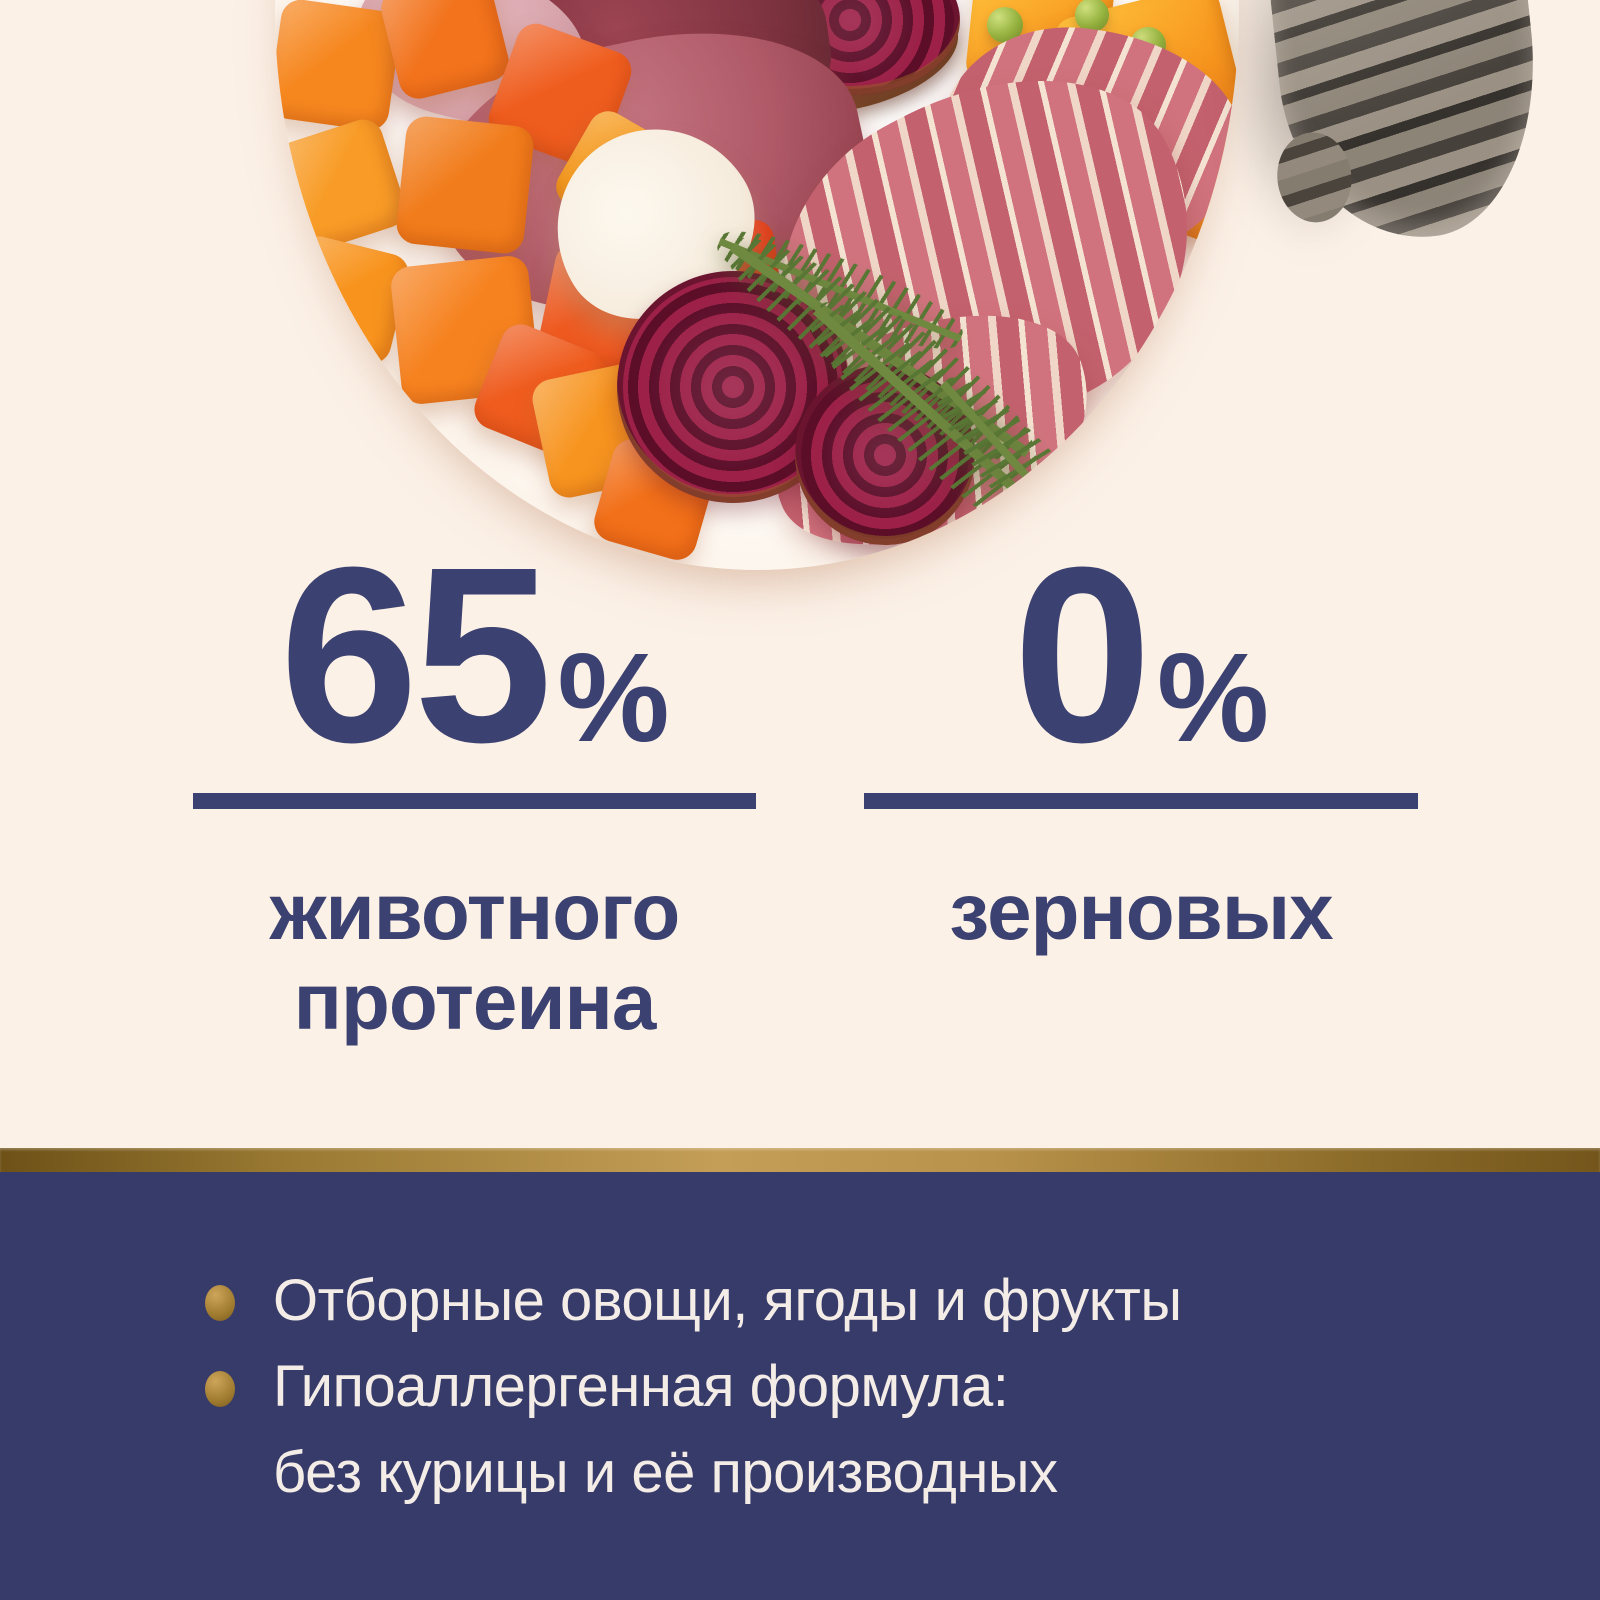 This screenshot has width=1600, height=1600. I want to click on stat-label-line: протеина, so click(475, 1001).